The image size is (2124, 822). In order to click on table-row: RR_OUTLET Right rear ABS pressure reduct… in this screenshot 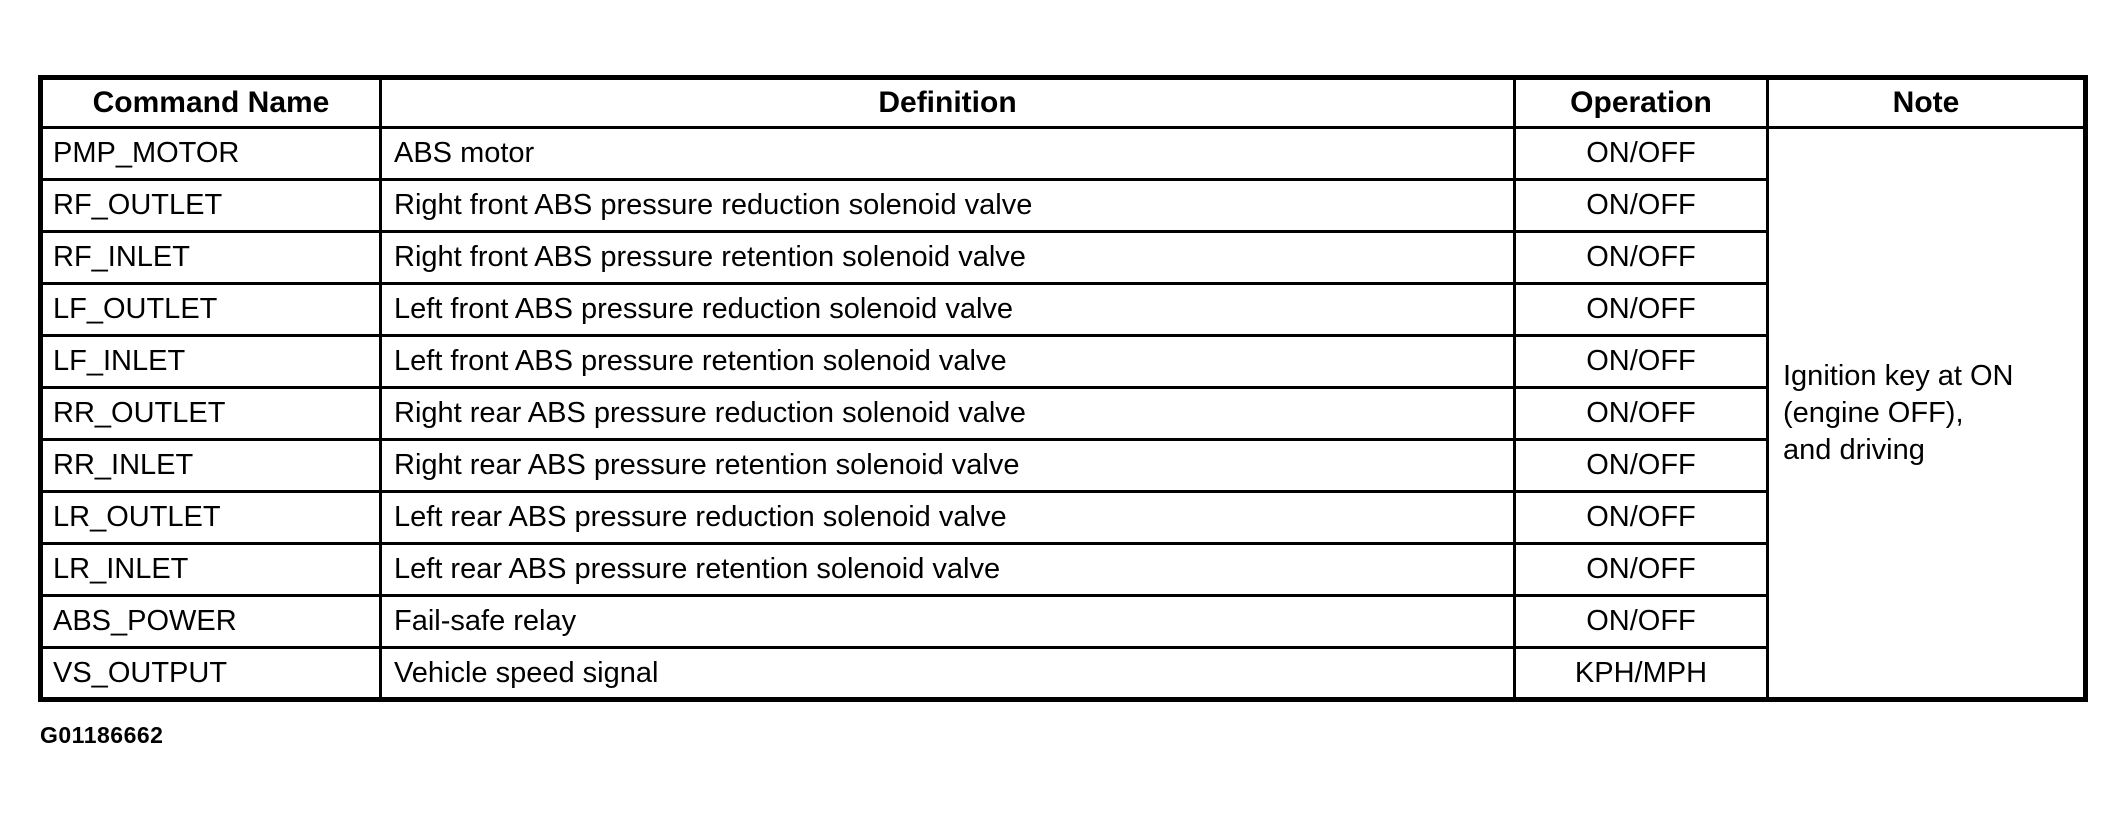, I will do `click(1062, 413)`.